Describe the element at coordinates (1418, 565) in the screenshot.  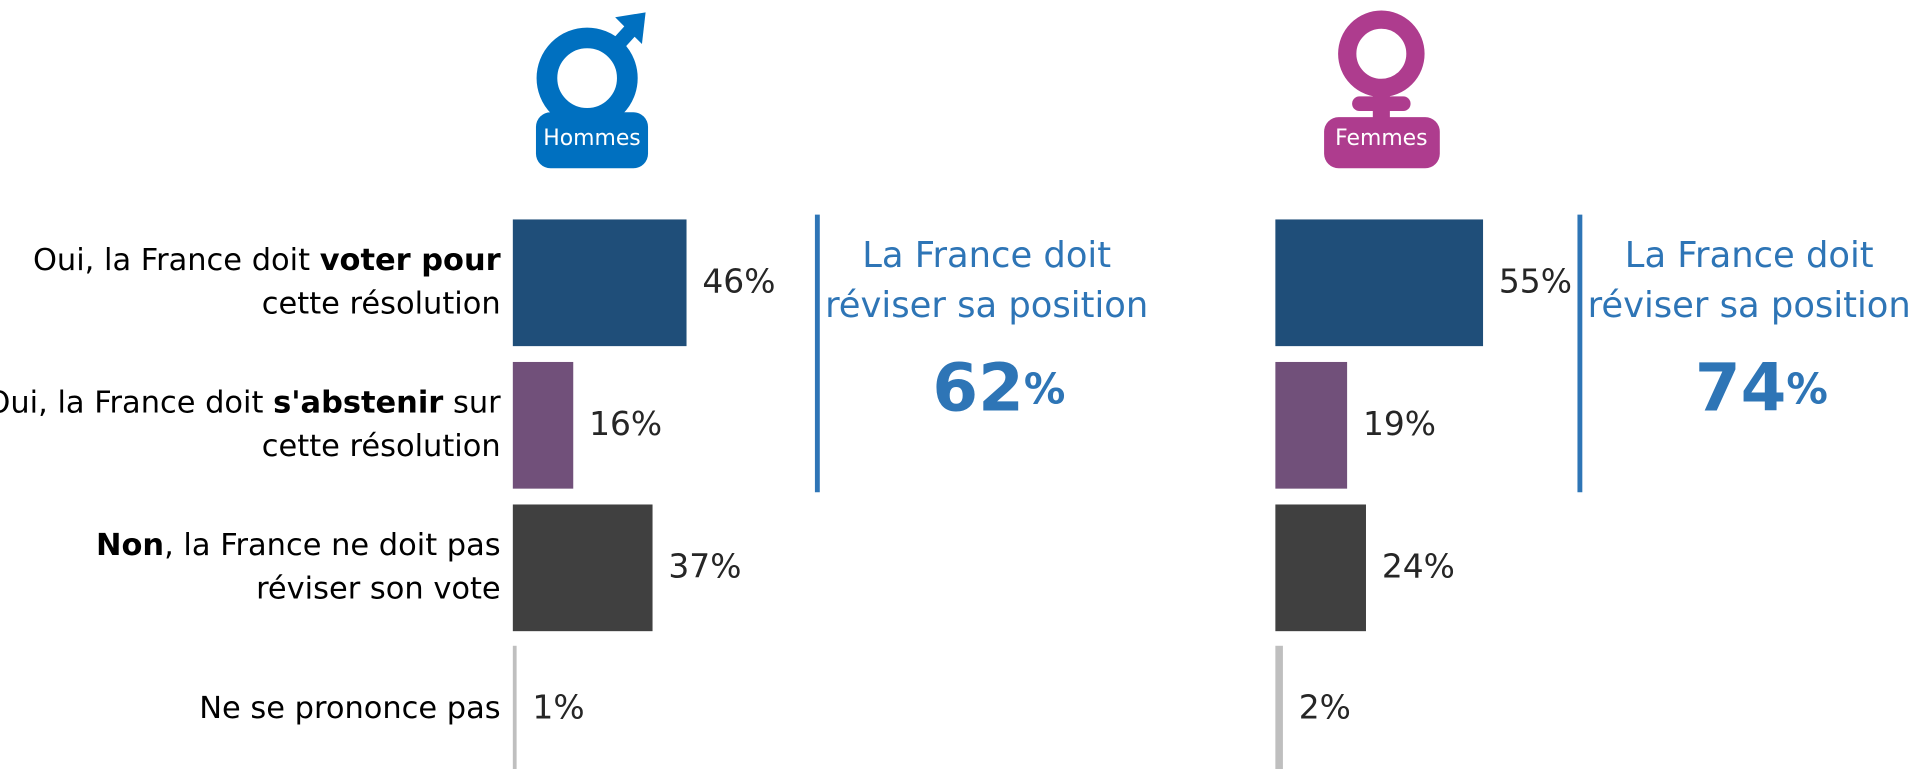
I see `value-label: 24%` at that location.